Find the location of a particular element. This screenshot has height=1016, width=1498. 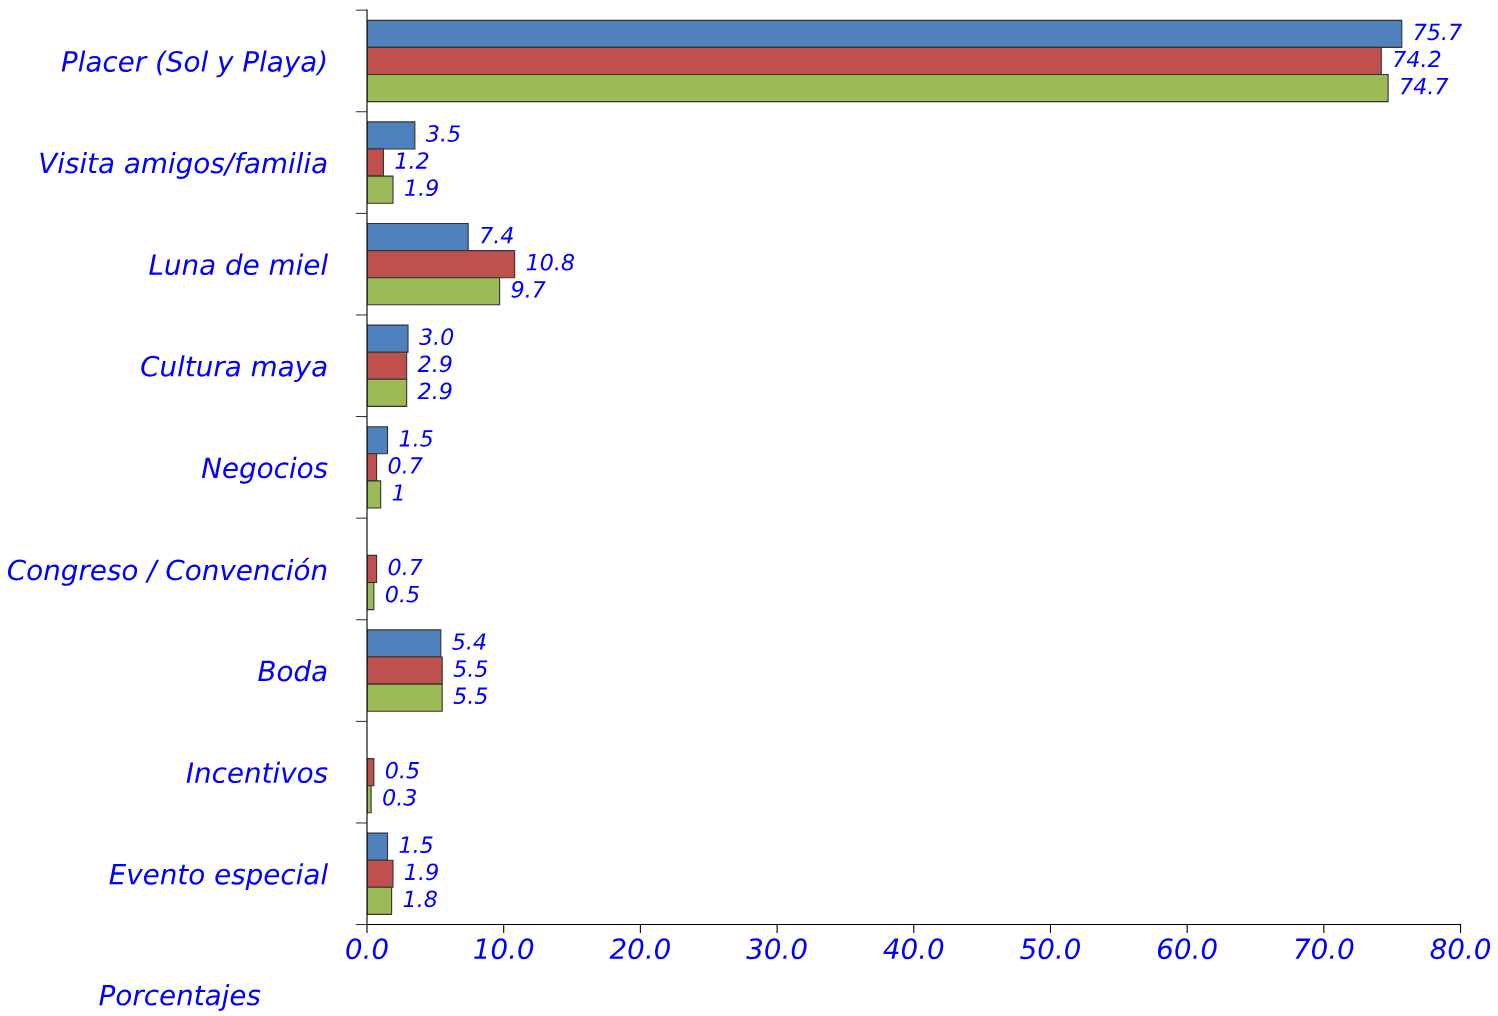

y-tick-label: Incentivos is located at coordinates (257, 772).